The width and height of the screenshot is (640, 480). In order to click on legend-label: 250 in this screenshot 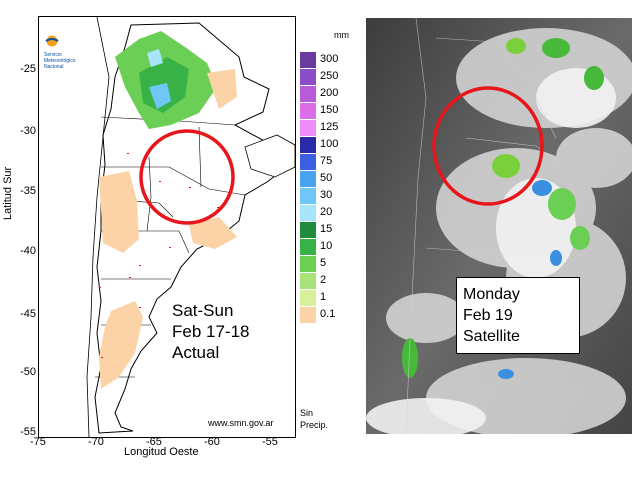, I will do `click(329, 76)`.